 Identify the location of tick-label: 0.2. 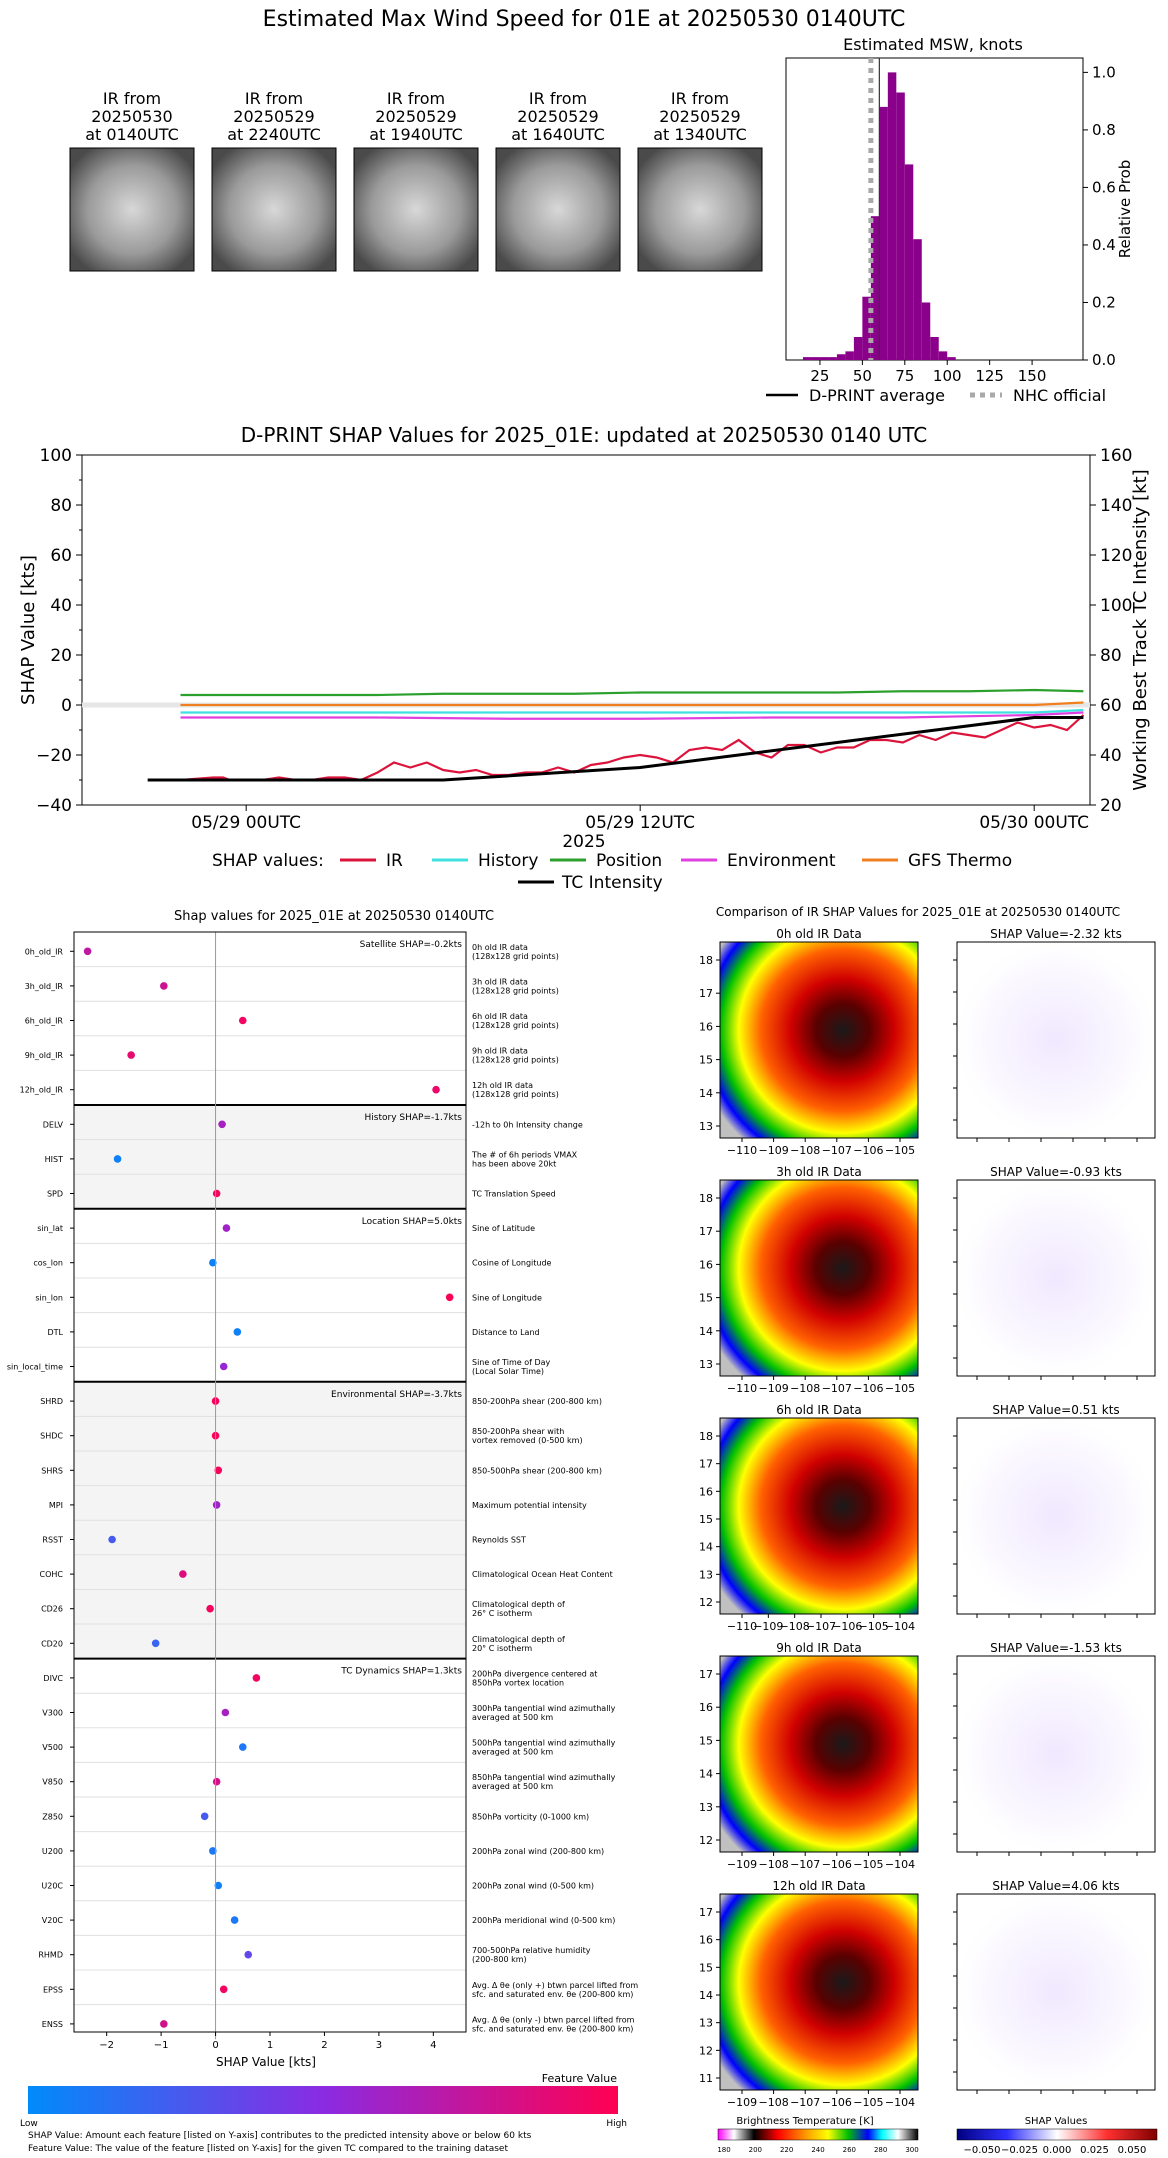
(1104, 302).